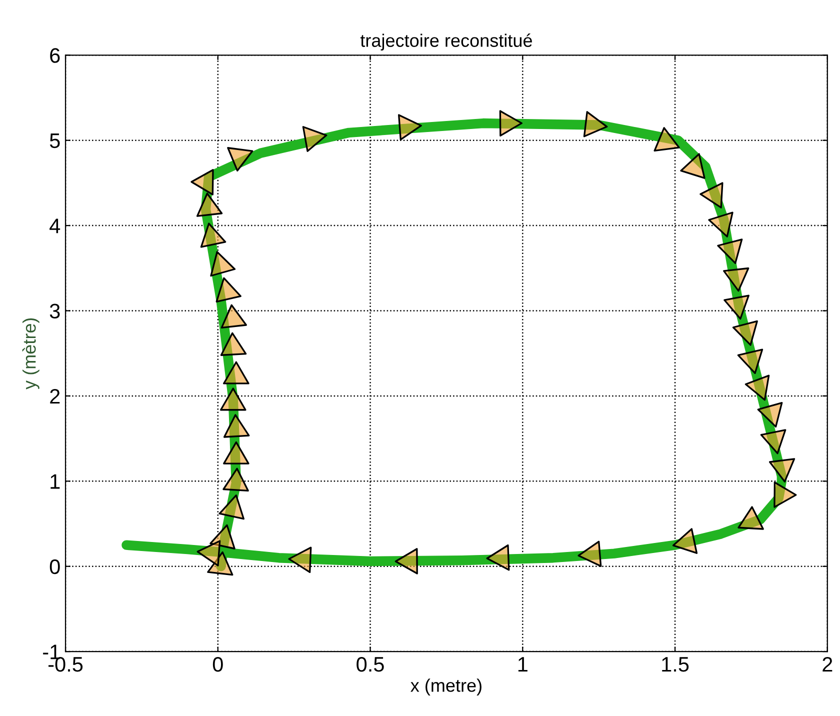 This screenshot has height=716, width=840. What do you see at coordinates (55, 141) in the screenshot?
I see `y-tick-label: 5` at bounding box center [55, 141].